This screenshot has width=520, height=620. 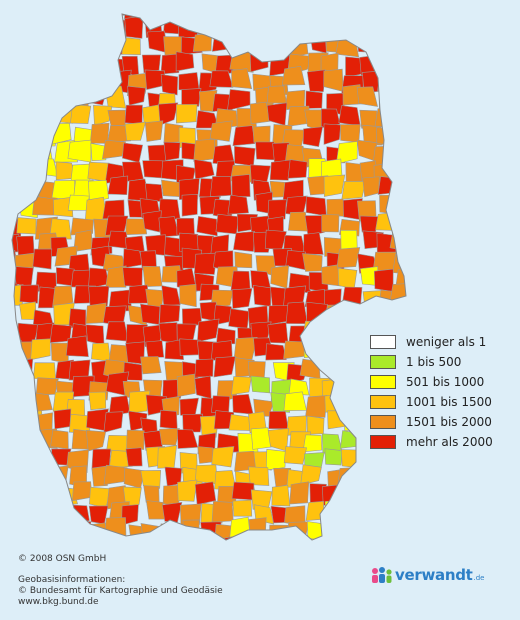 I want to click on verwandt-logo: verwandt .de, so click(x=427, y=575).